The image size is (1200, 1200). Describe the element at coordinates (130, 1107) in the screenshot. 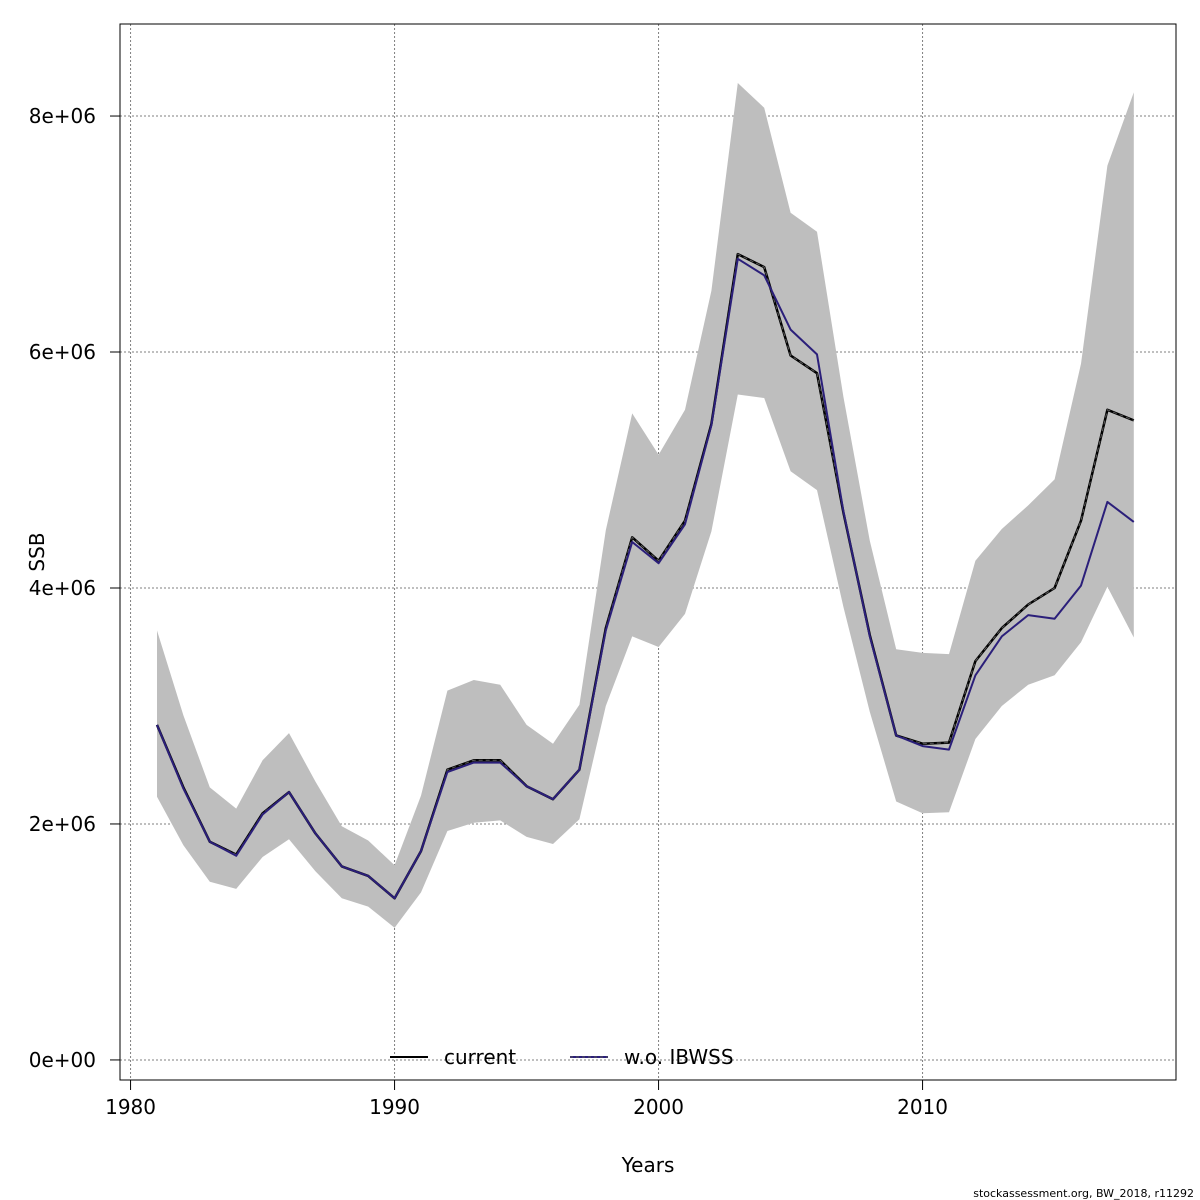

I see `x-tick-label-0: 1980` at that location.